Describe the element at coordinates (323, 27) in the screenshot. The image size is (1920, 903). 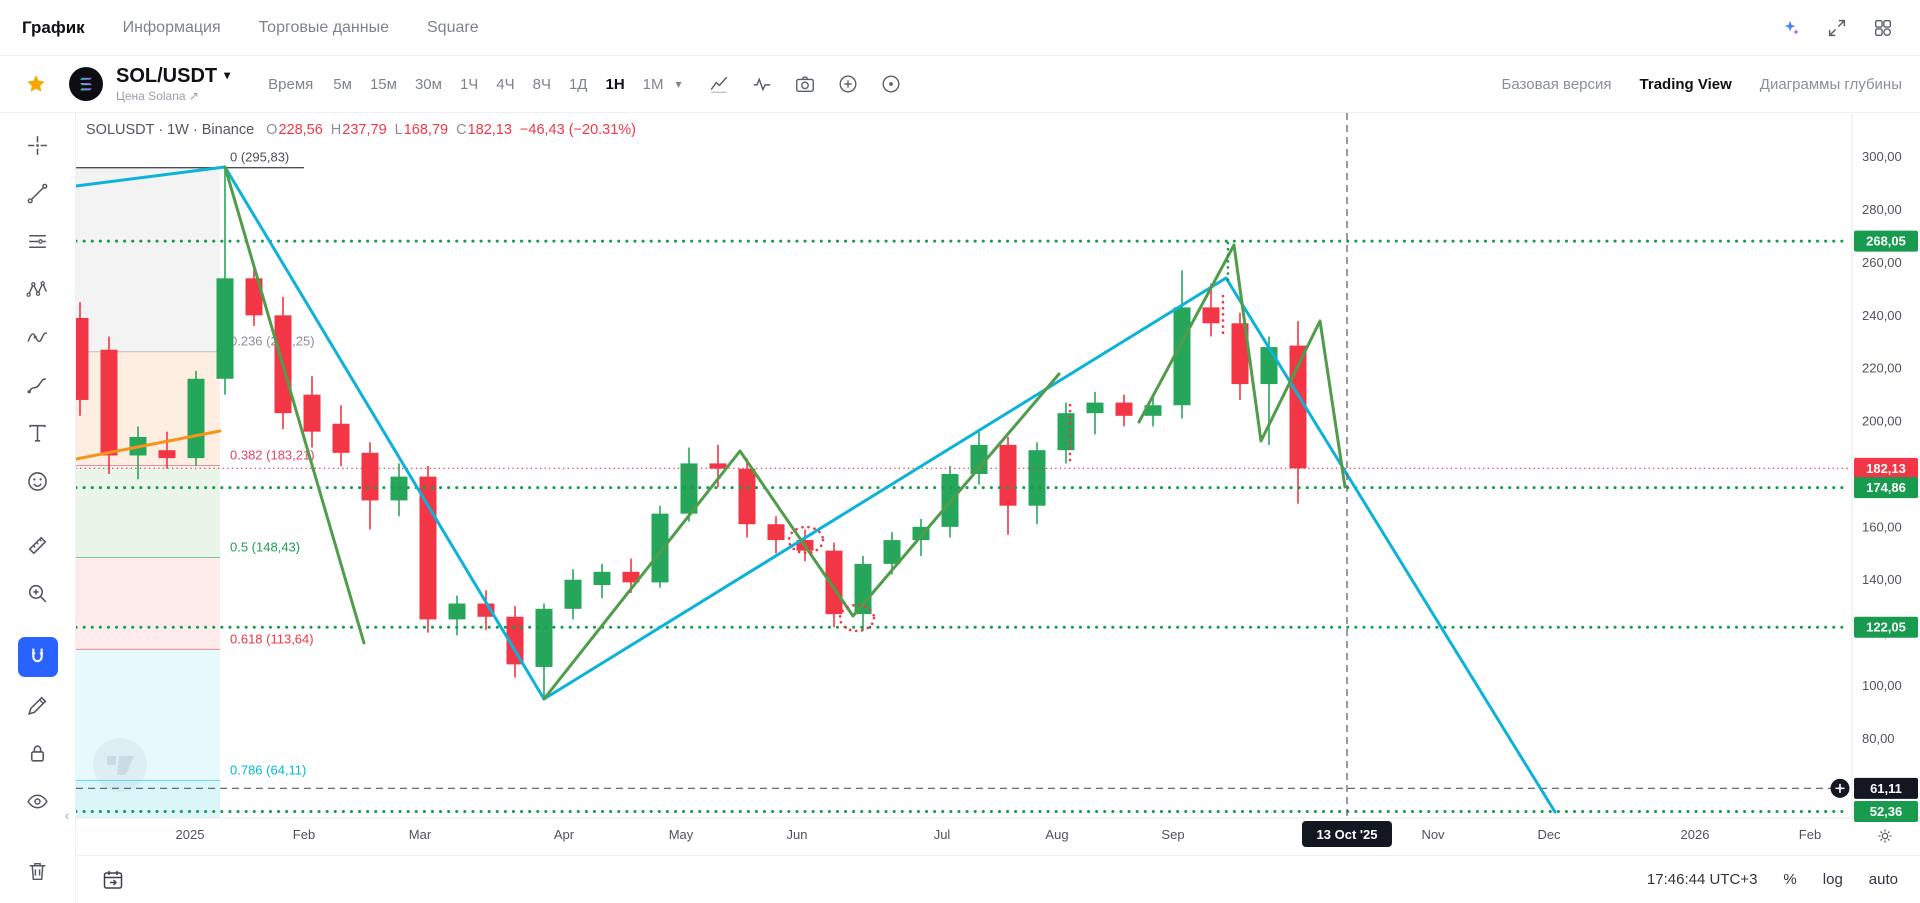
I see `top-nav-tab: Торговые данные` at that location.